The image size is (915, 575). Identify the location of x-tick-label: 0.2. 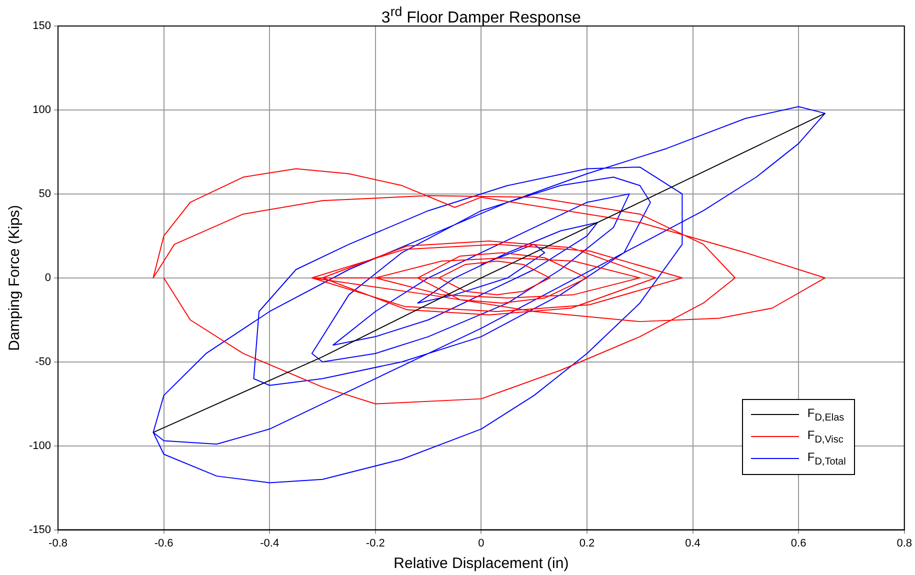
(587, 543).